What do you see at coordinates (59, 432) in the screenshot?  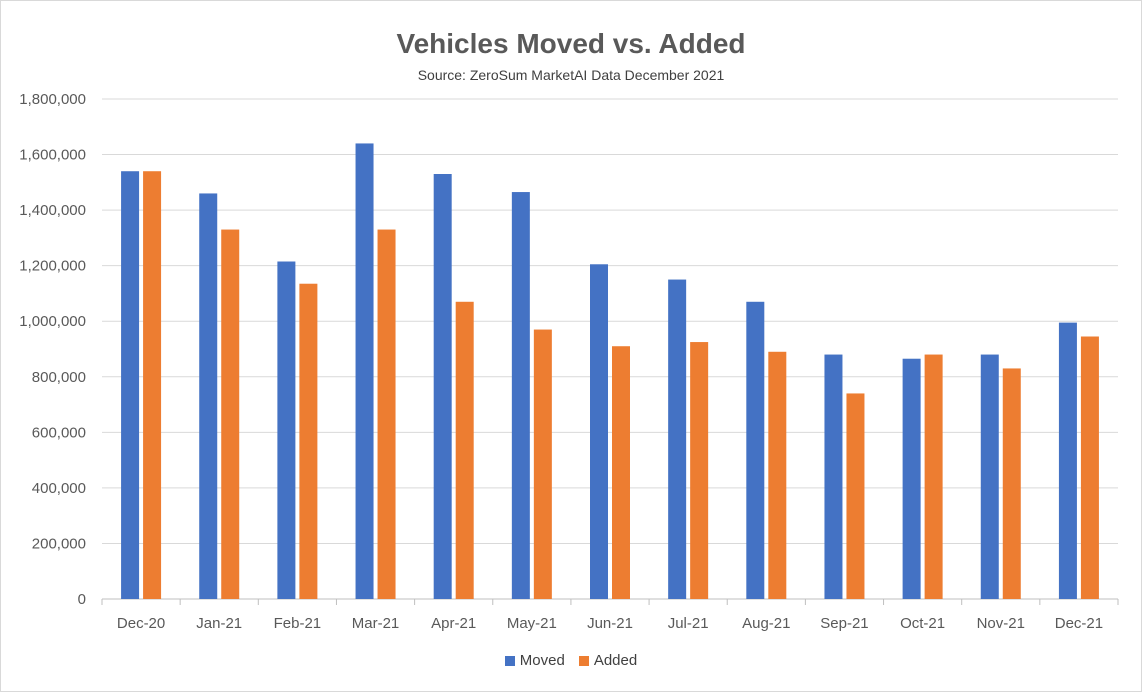 I see `y-tick-label: 600,000` at bounding box center [59, 432].